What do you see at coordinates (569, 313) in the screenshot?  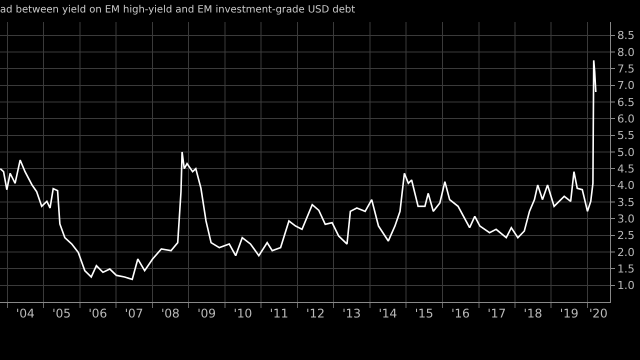 I see `x-tick-label: '19` at bounding box center [569, 313].